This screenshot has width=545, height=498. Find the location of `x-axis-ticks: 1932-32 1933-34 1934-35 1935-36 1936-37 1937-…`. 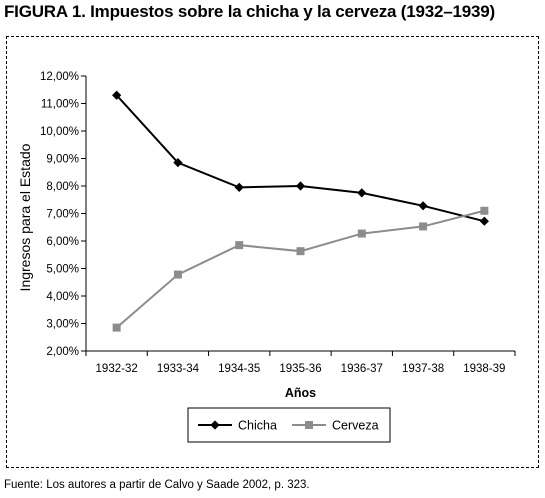

x-axis-ticks: 1932-32 1933-34 1934-35 1935-36 1936-37 1937-… is located at coordinates (300, 363).